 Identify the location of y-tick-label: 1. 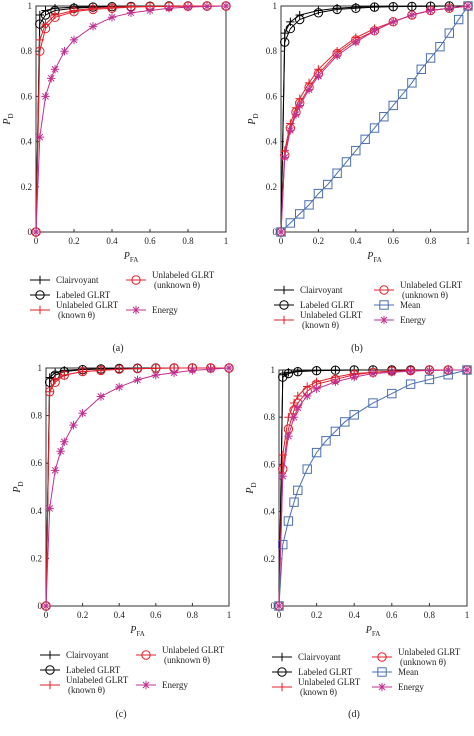
(30, 6).